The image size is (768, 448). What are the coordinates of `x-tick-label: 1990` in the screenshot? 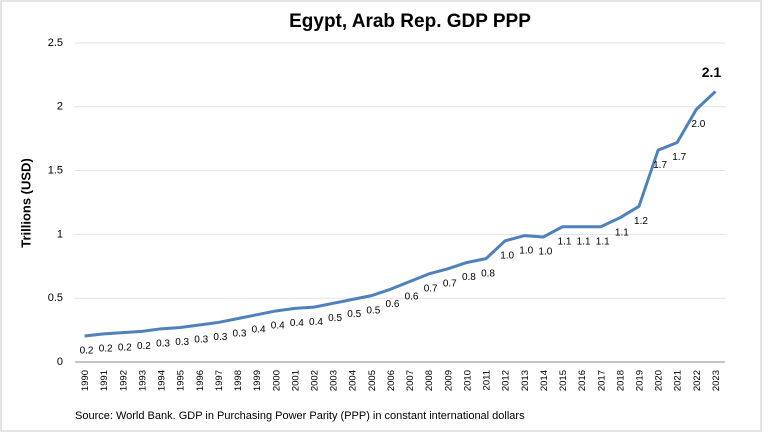 It's located at (85, 380).